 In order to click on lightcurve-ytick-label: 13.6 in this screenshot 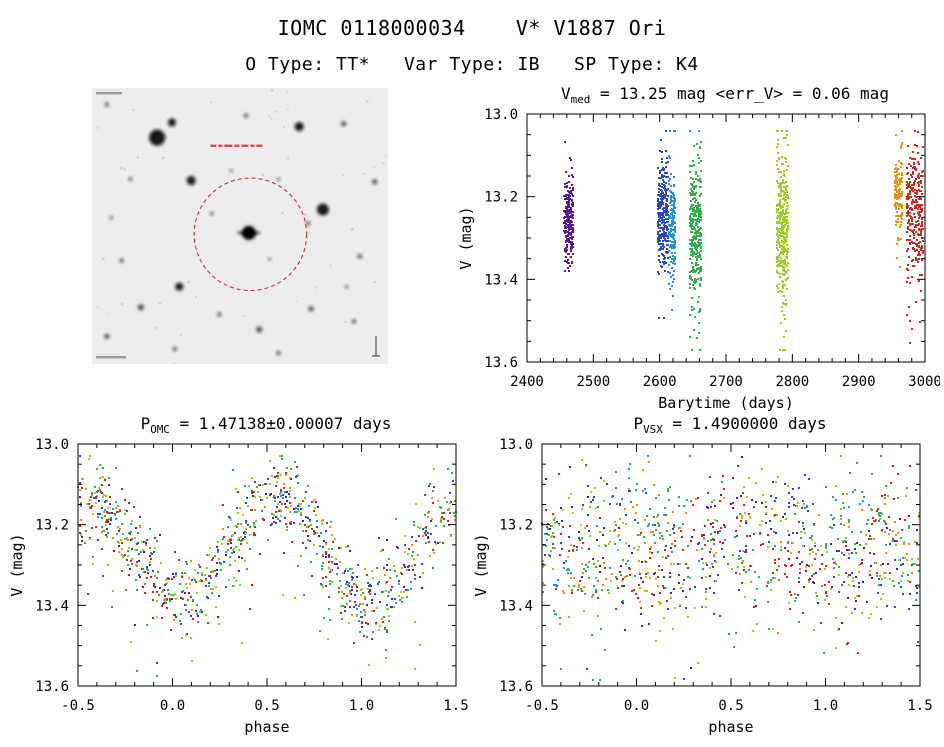, I will do `click(501, 363)`.